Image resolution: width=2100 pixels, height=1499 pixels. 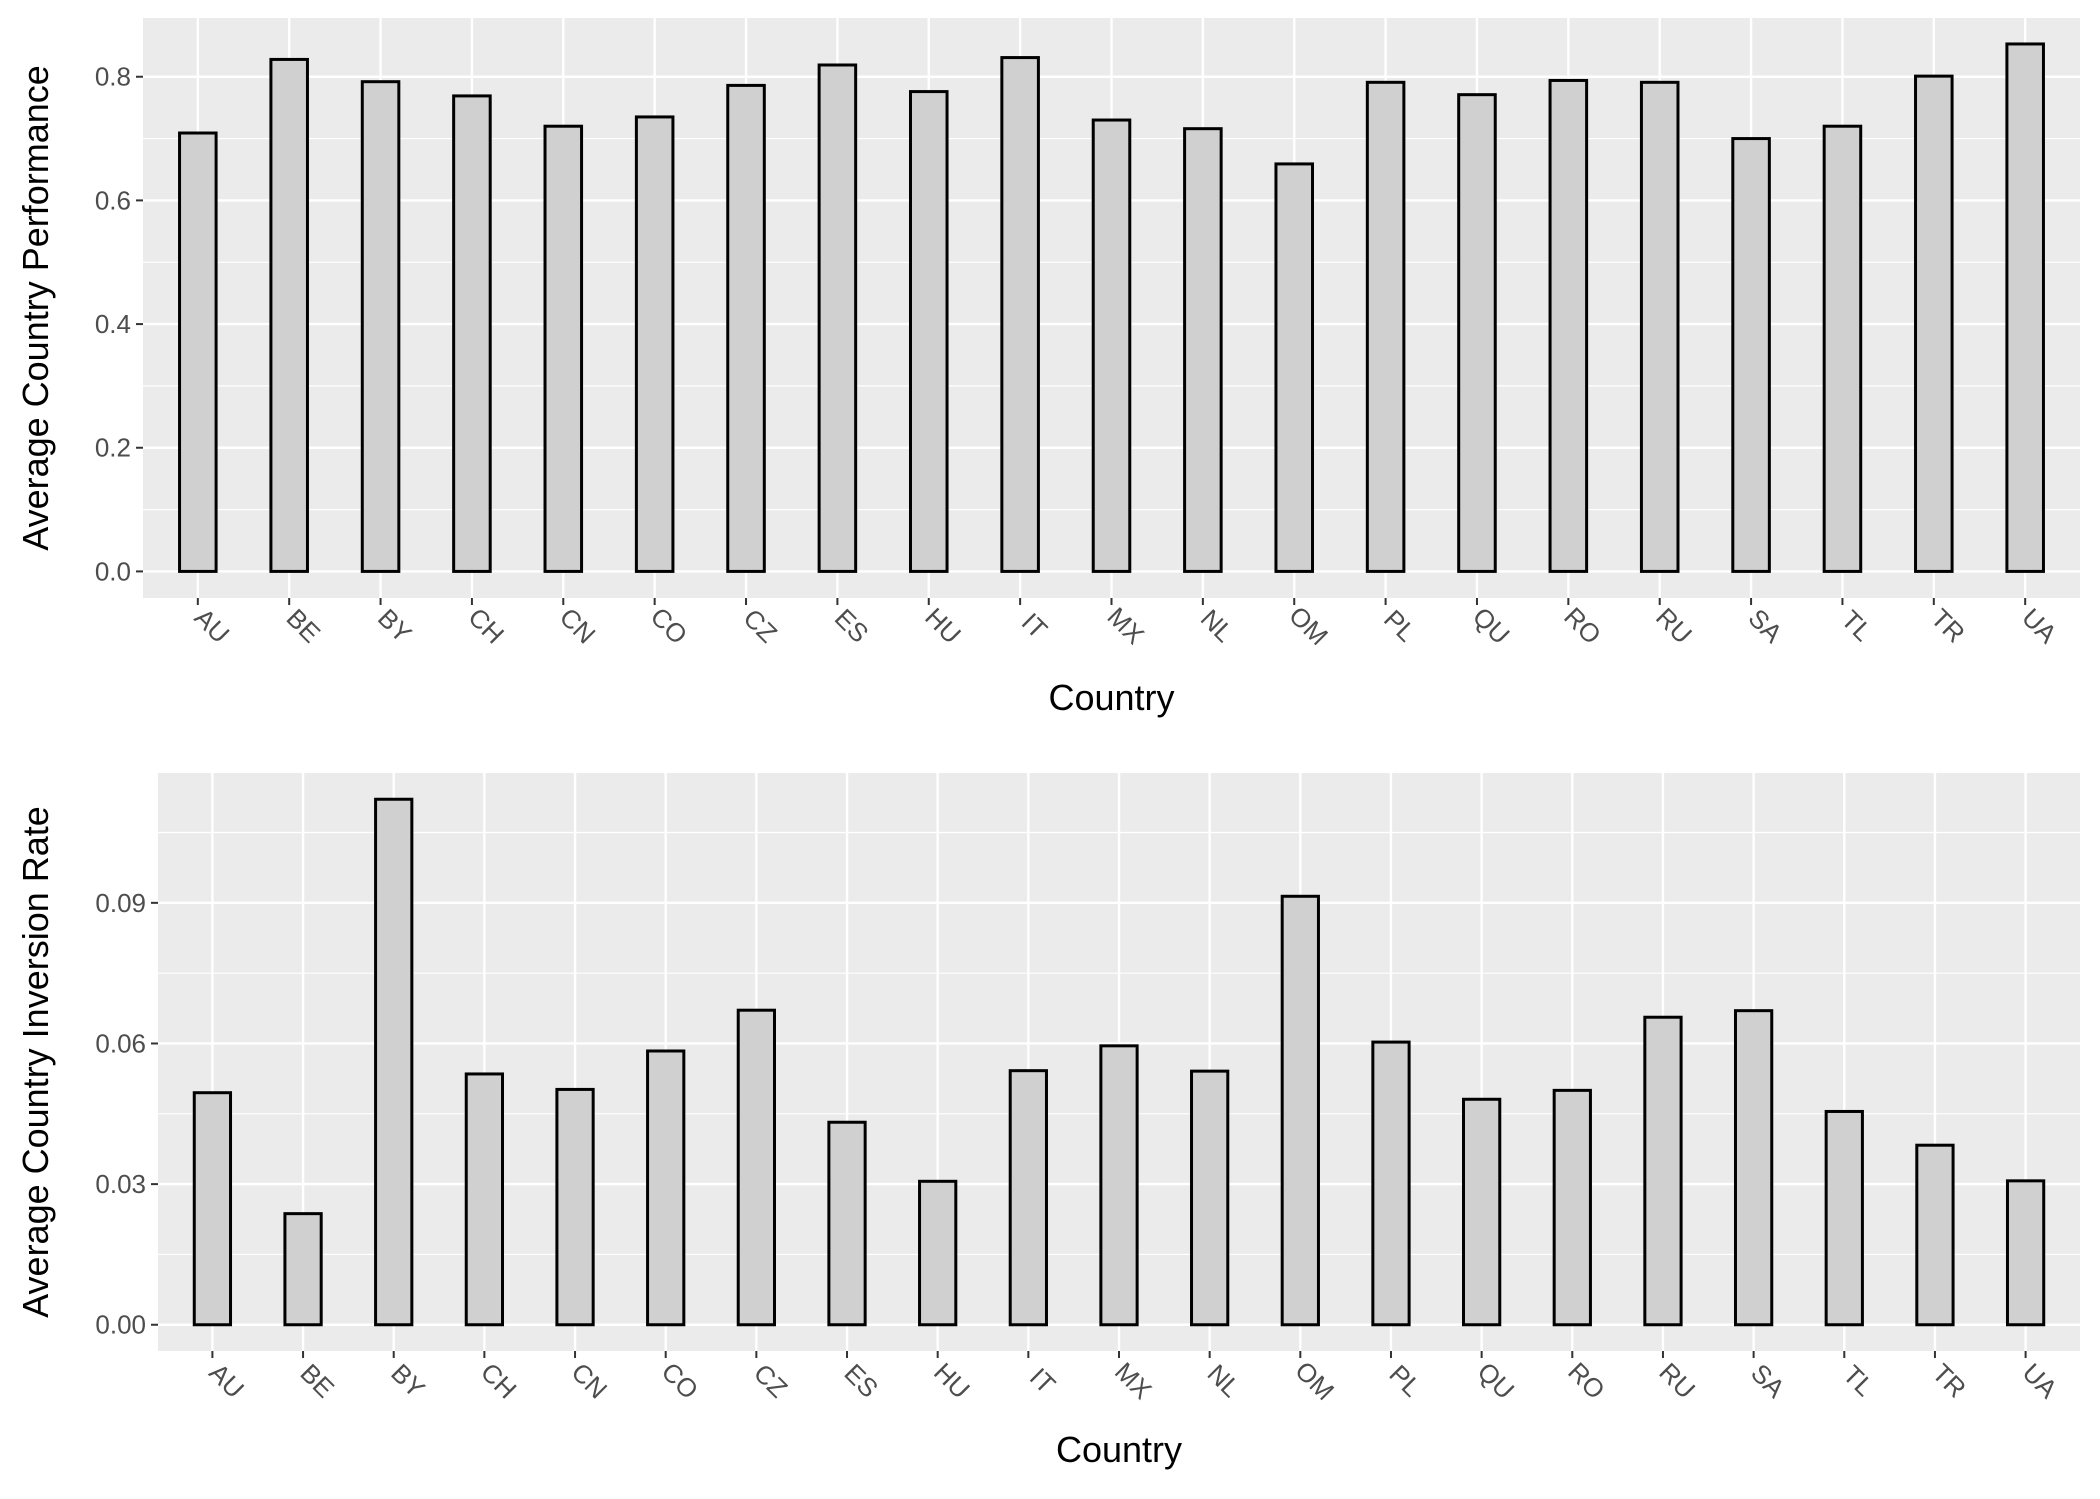 What do you see at coordinates (113, 200) in the screenshot?
I see `y-tick-label: 0.6` at bounding box center [113, 200].